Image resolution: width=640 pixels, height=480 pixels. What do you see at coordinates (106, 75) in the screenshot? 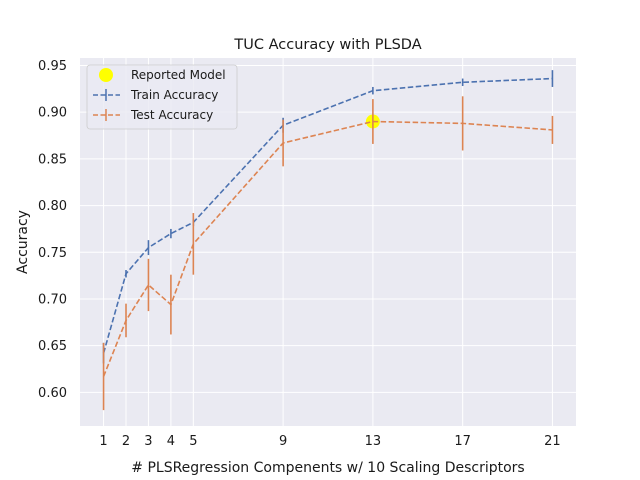
I see `legend-highlight-marker` at bounding box center [106, 75].